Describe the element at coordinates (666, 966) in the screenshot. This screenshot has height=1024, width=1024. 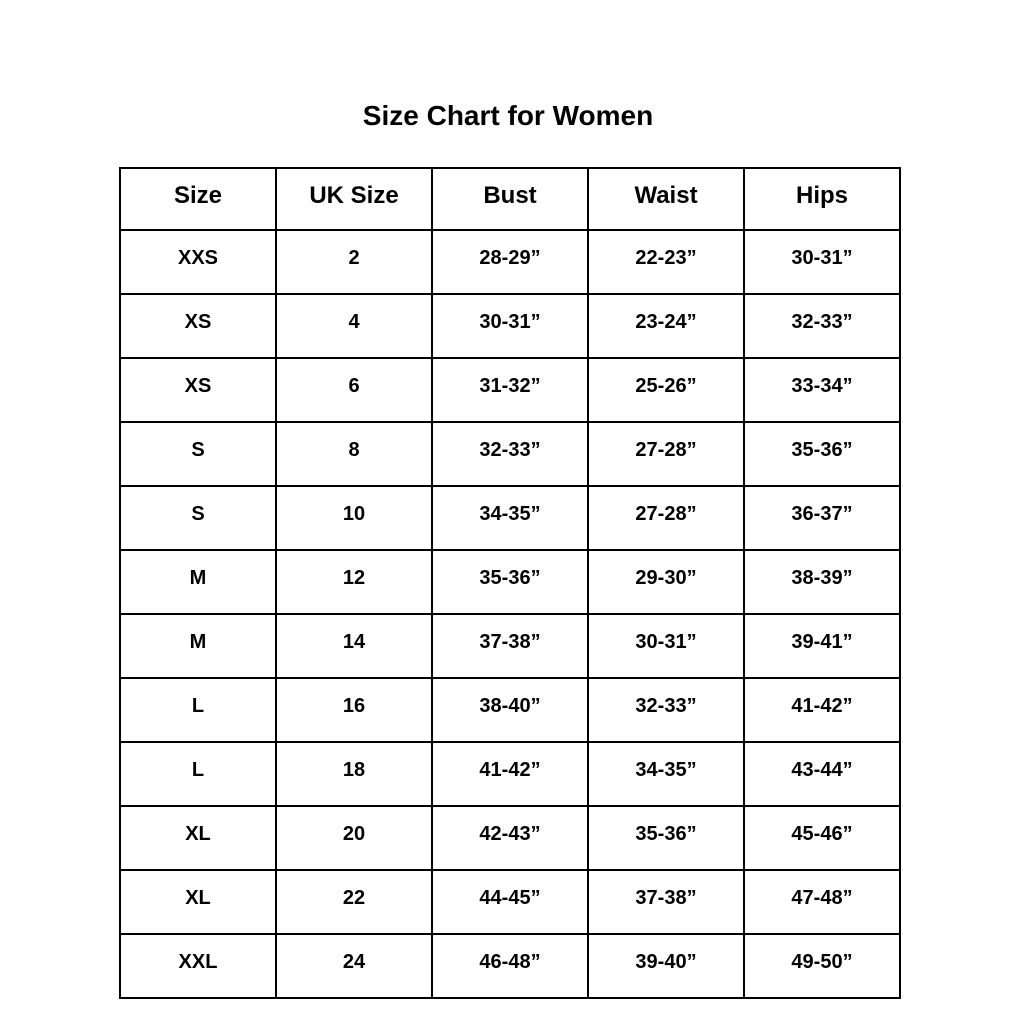
I see `cell-waist: 39-40”` at that location.